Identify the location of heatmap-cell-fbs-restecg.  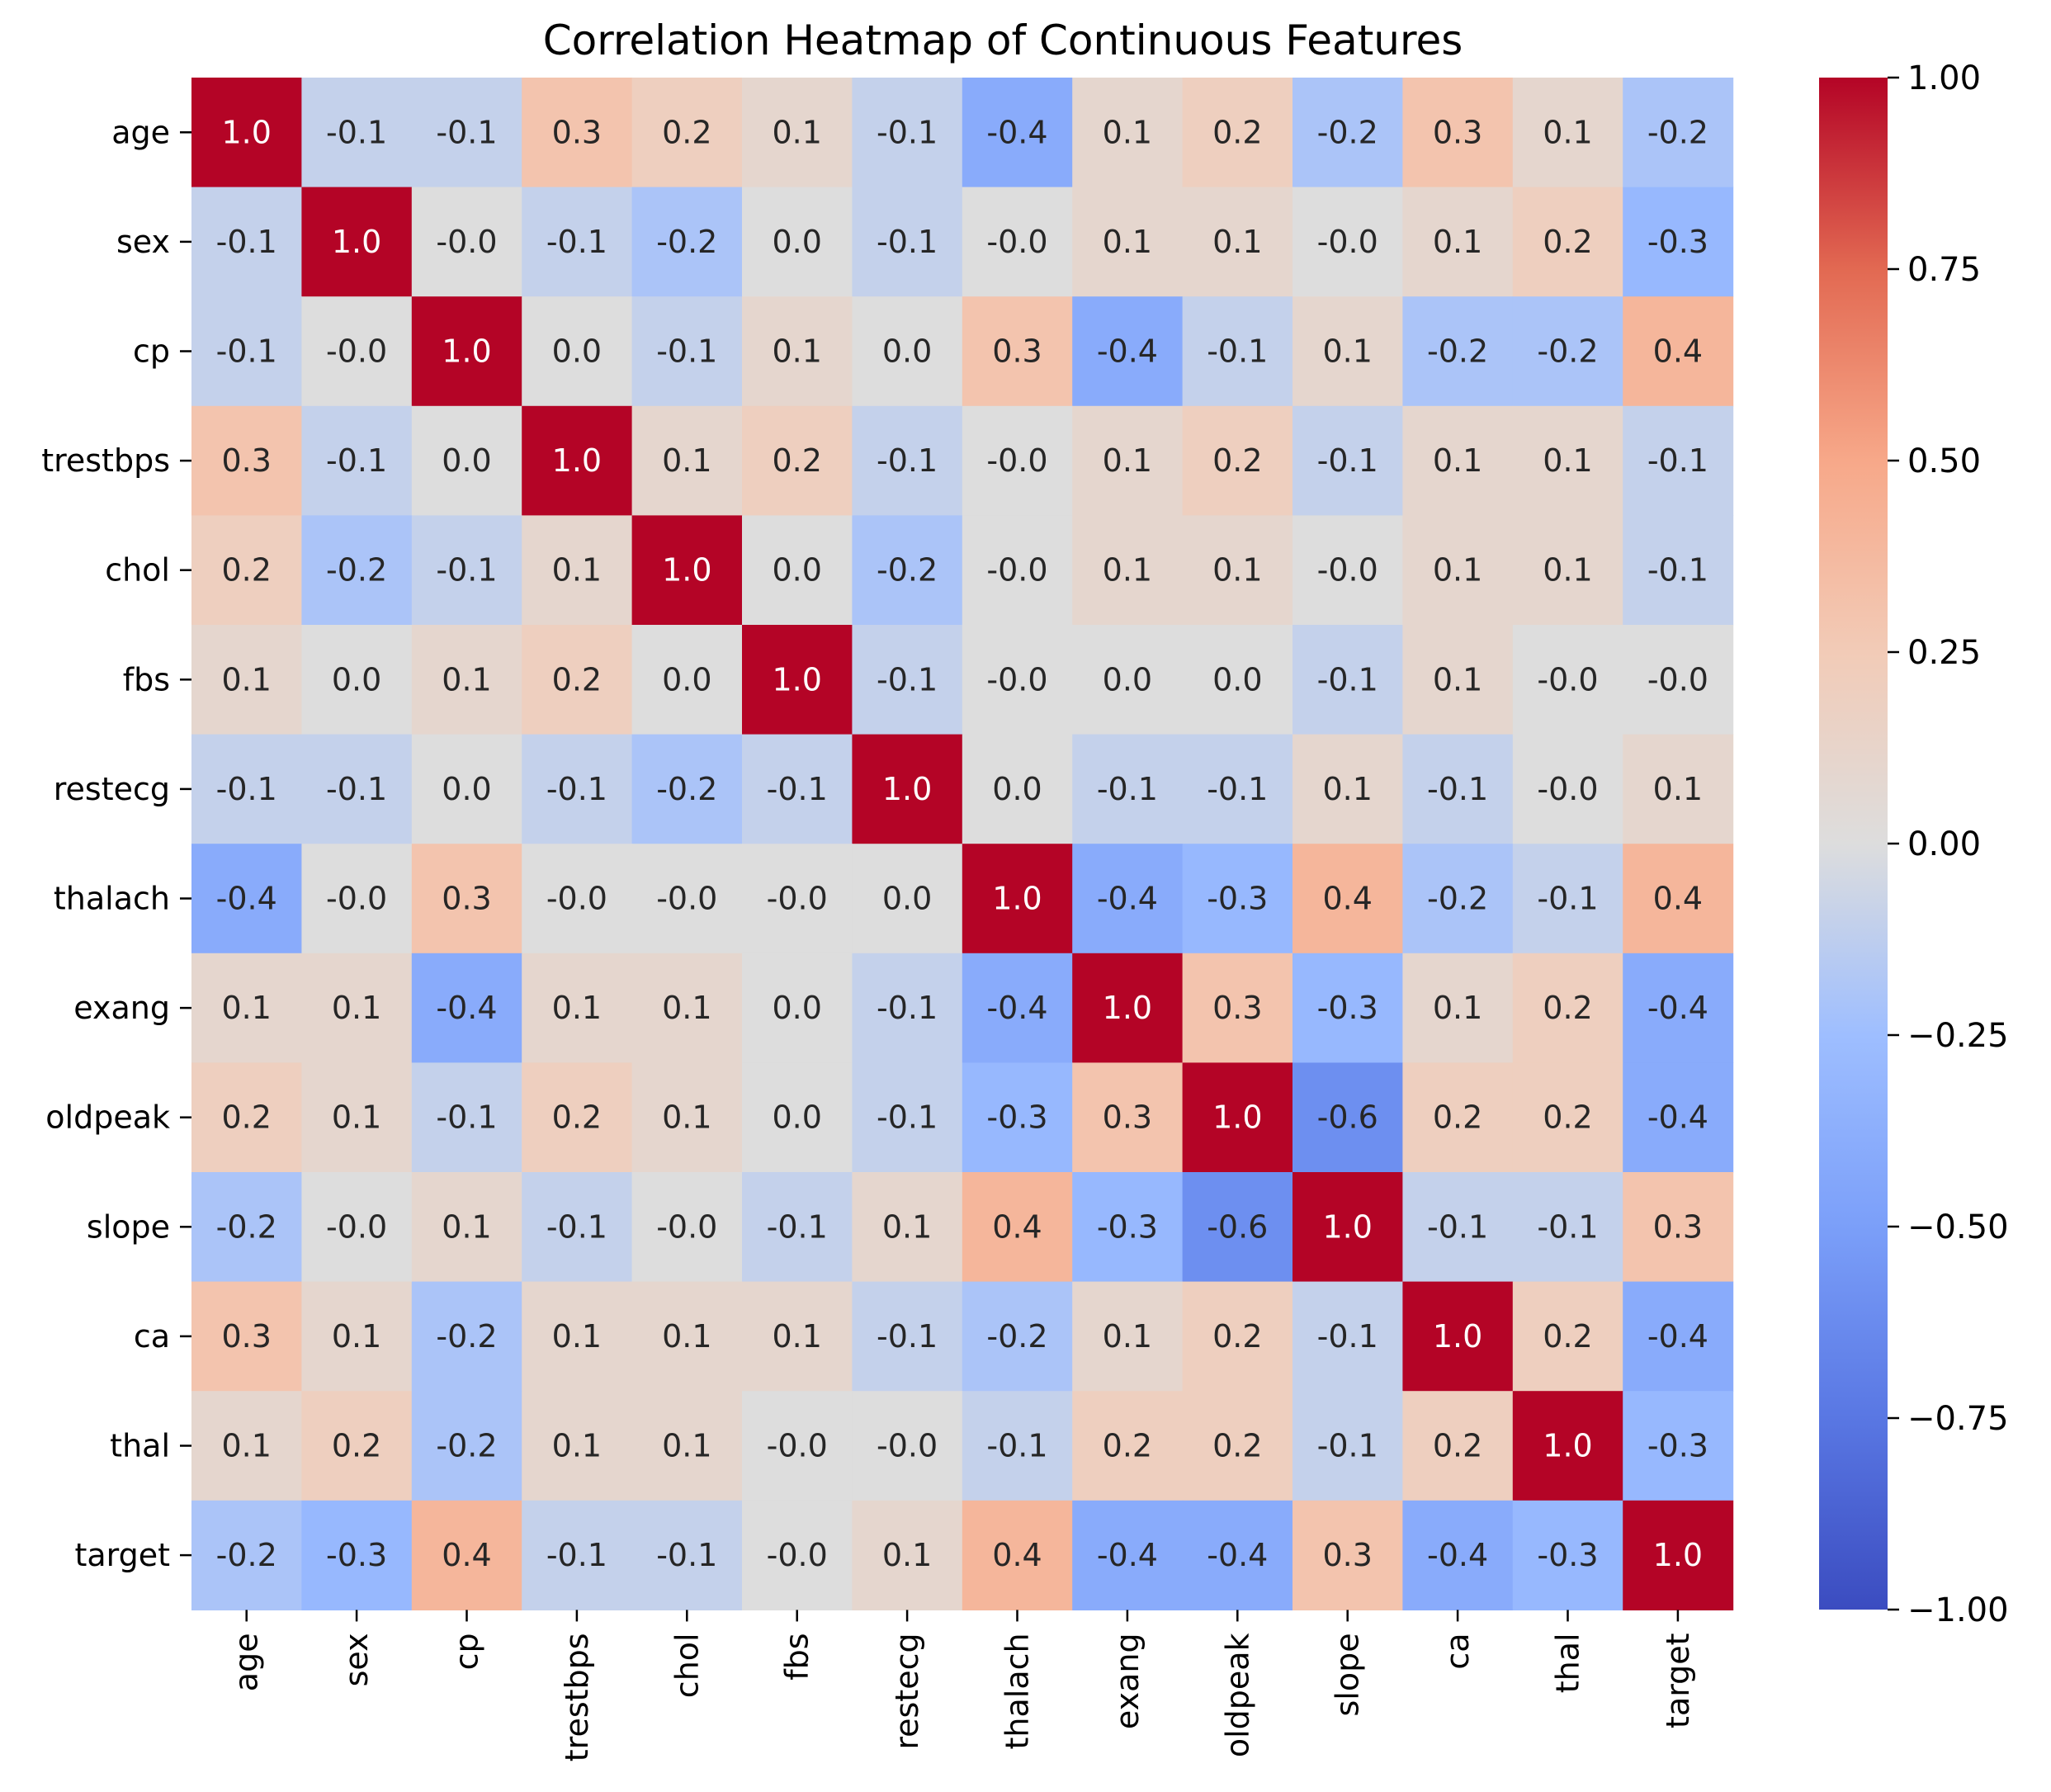
(908, 680).